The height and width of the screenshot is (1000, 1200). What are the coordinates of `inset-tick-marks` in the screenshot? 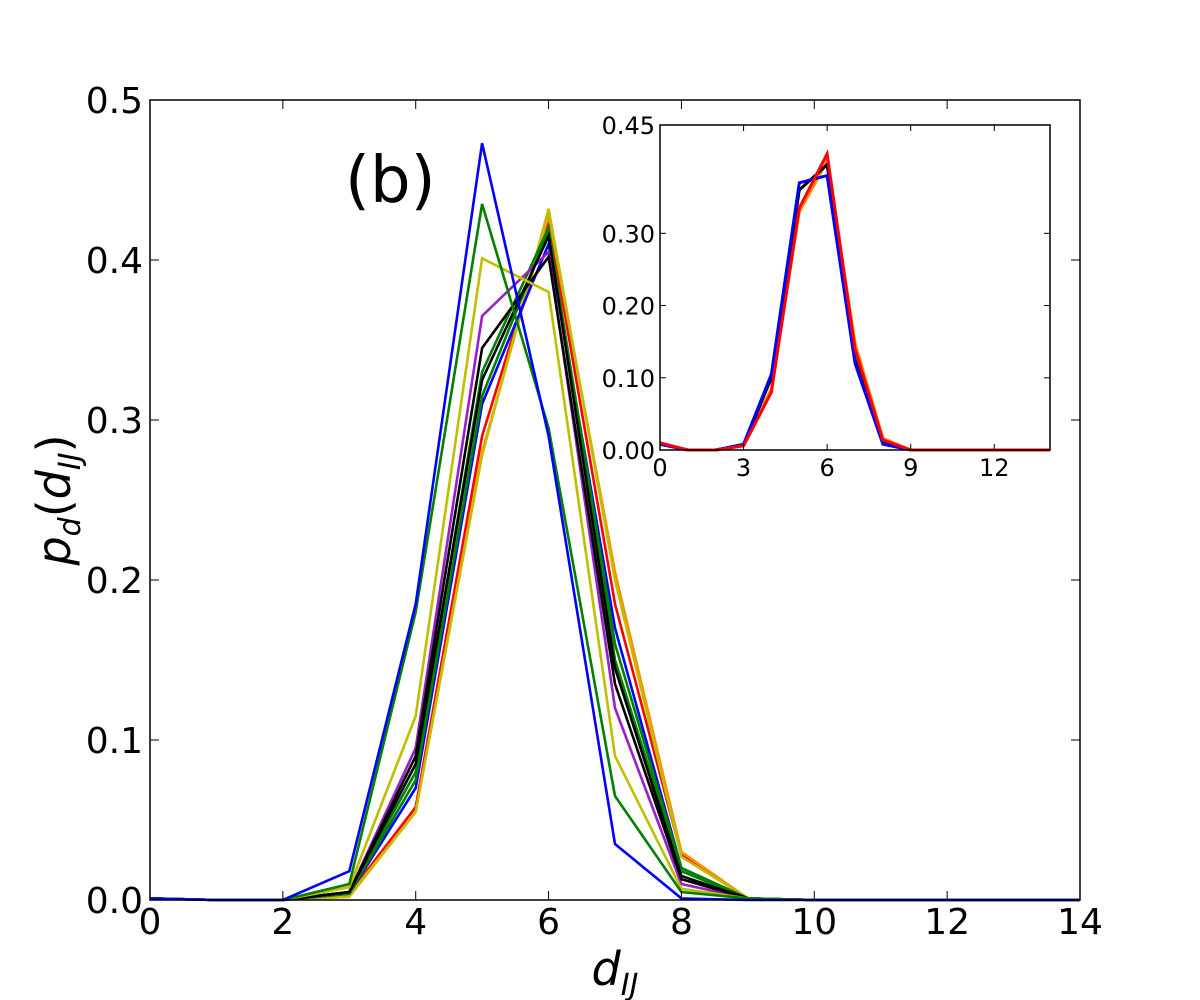 It's located at (854, 287).